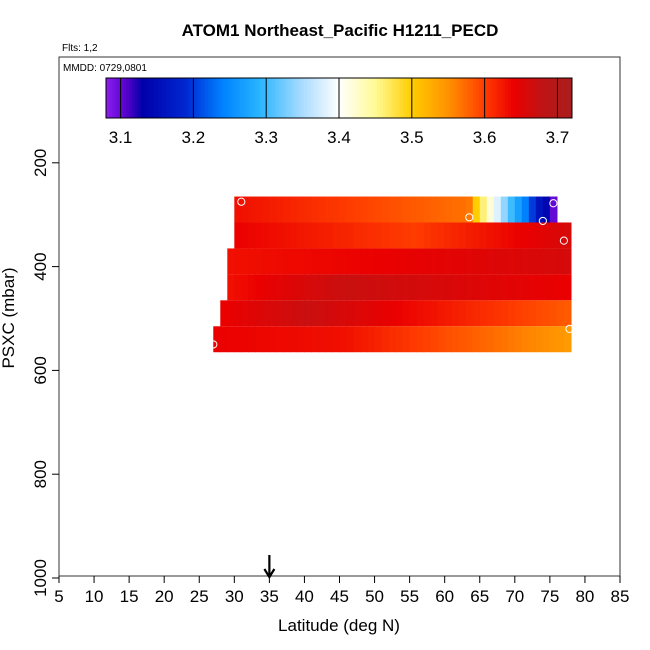  I want to click on flights-subtitle: Flts: 1,2, so click(80, 48).